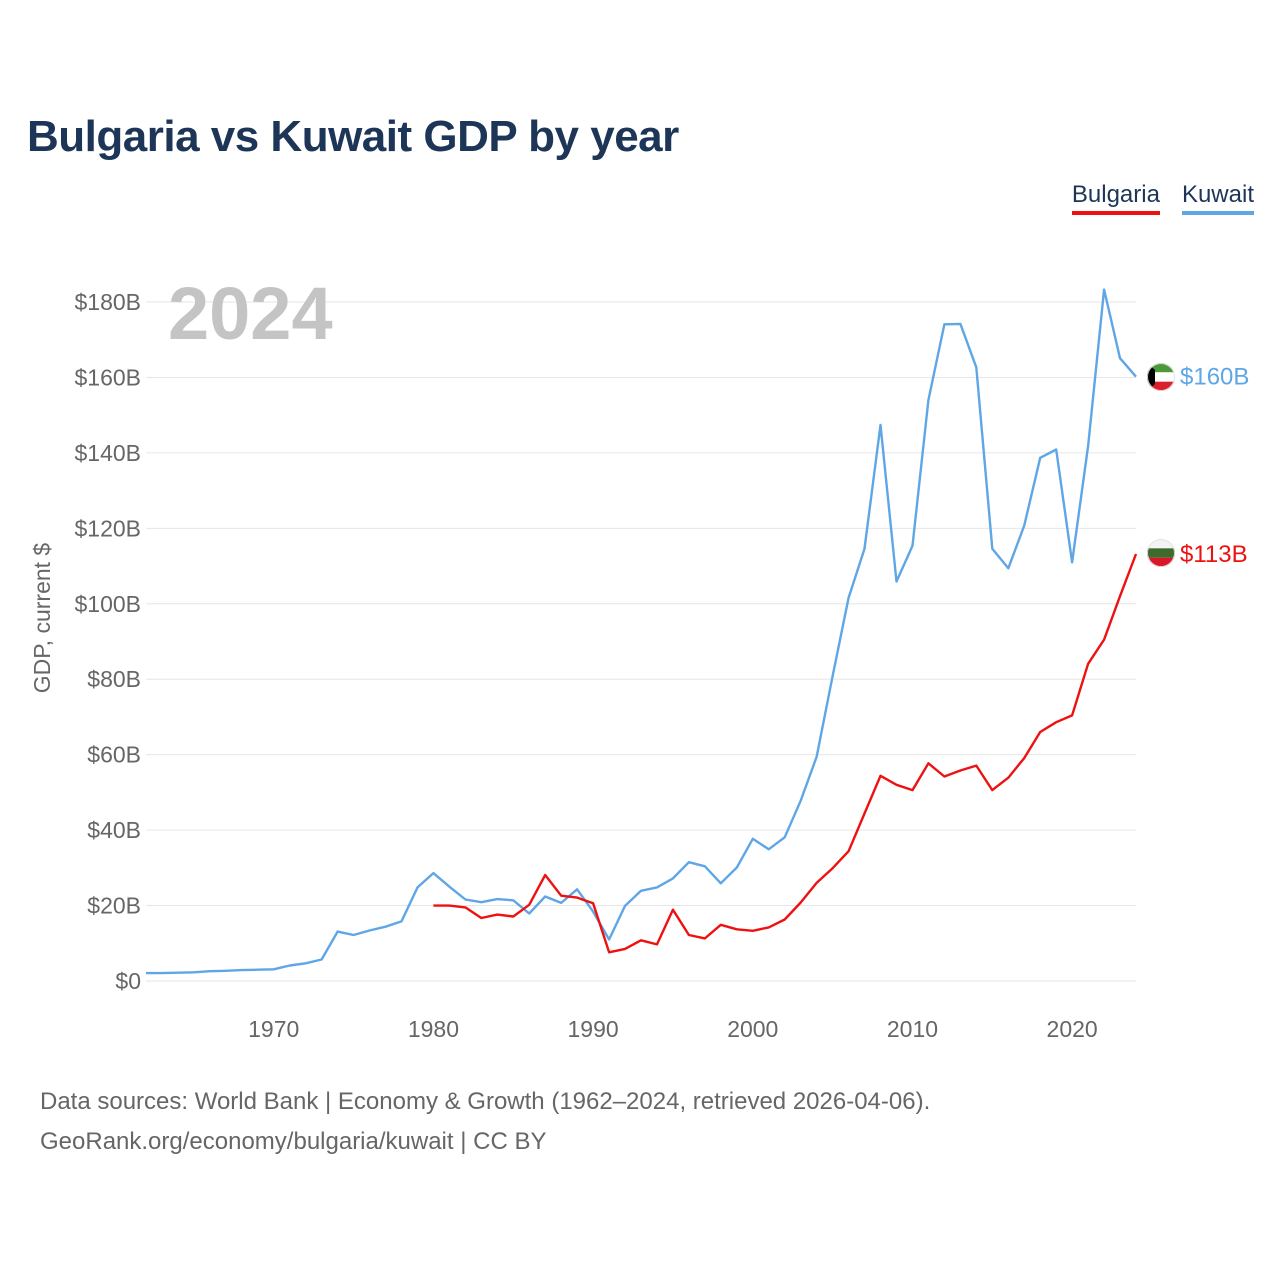 The height and width of the screenshot is (1280, 1280). Describe the element at coordinates (114, 755) in the screenshot. I see `y-tick-label: $60B` at that location.